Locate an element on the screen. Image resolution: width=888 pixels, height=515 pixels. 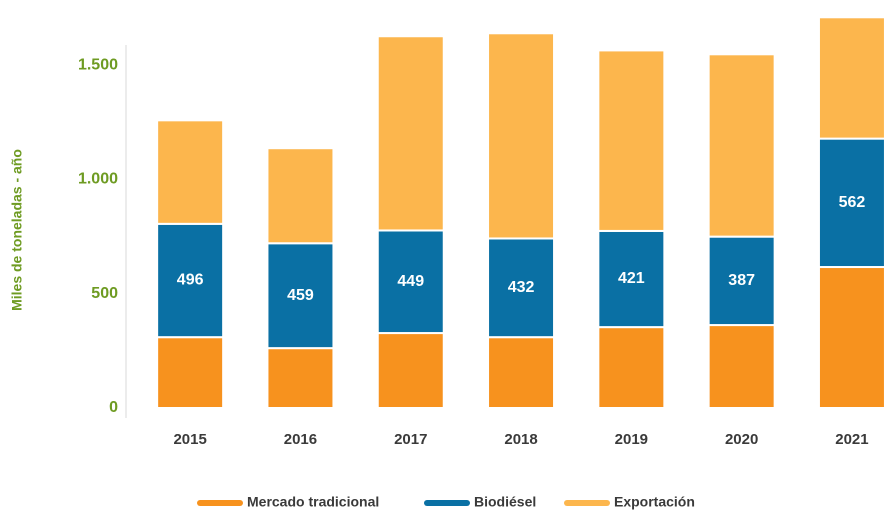
data-label: 449 is located at coordinates (410, 281).